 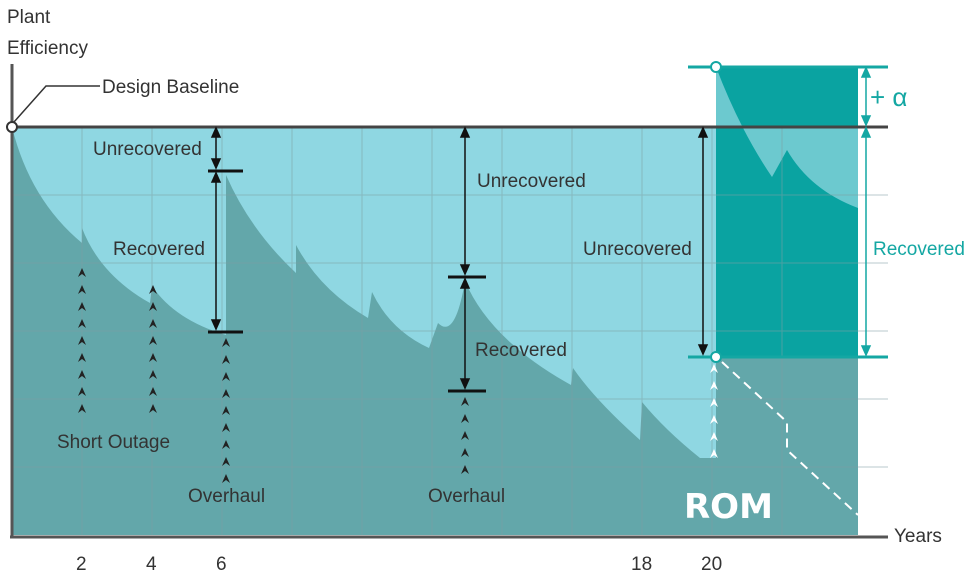 What do you see at coordinates (919, 249) in the screenshot?
I see `recovered-label-rom: Recovered` at bounding box center [919, 249].